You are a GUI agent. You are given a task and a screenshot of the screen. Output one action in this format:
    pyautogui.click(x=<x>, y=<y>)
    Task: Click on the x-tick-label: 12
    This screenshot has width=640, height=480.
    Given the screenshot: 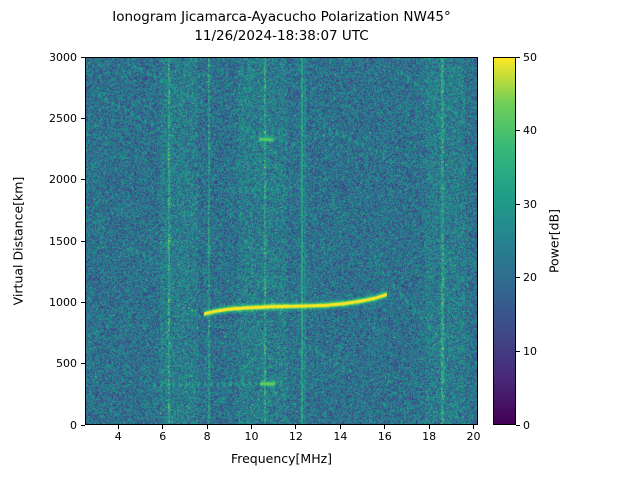 What is the action you would take?
    pyautogui.click(x=295, y=436)
    